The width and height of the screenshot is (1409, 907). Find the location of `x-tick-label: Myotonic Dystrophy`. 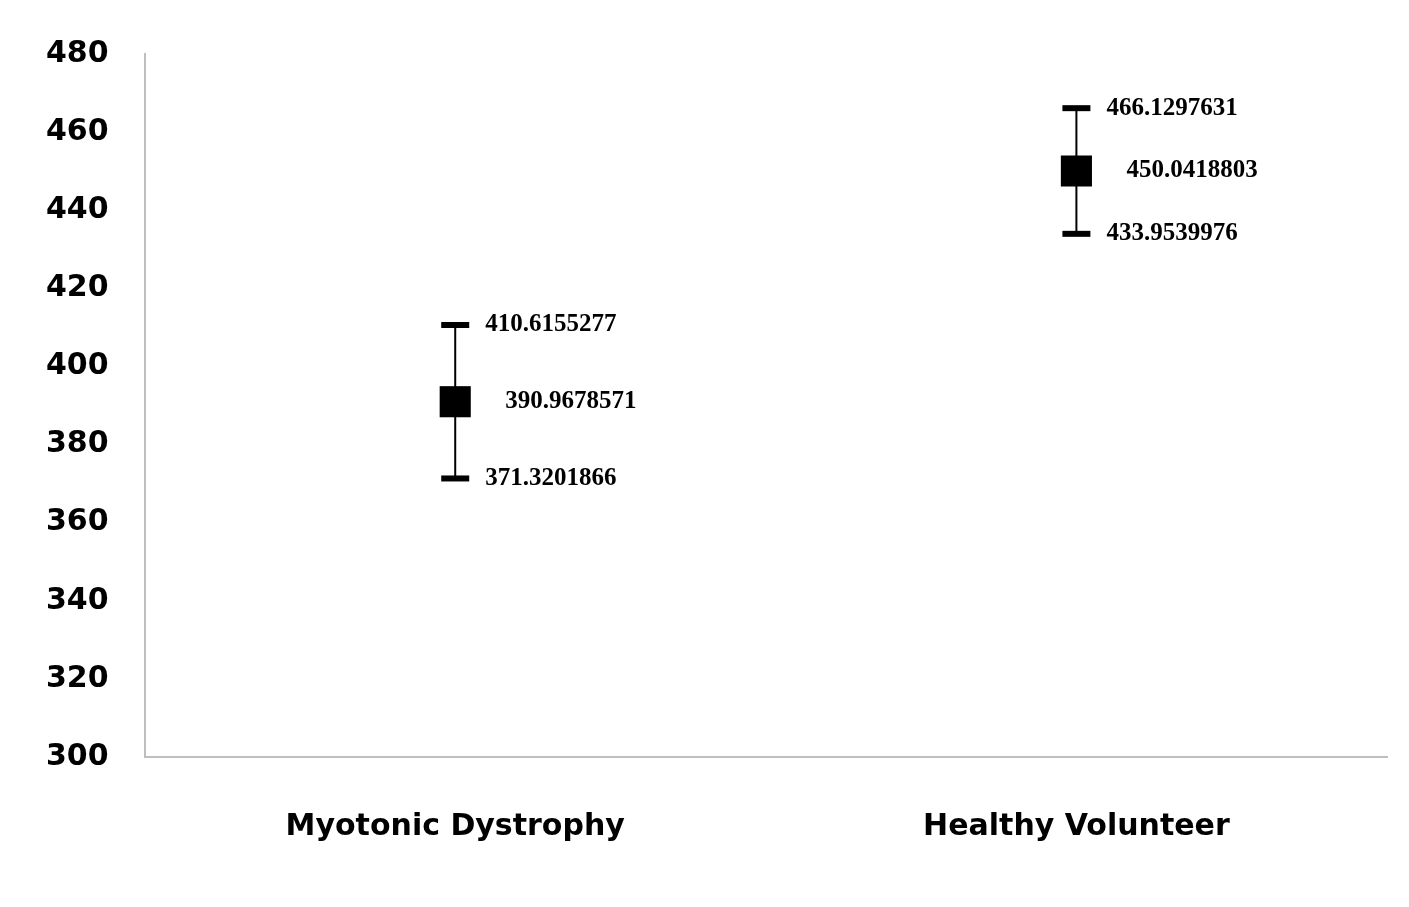

x-tick-label: Myotonic Dystrophy is located at coordinates (455, 824).